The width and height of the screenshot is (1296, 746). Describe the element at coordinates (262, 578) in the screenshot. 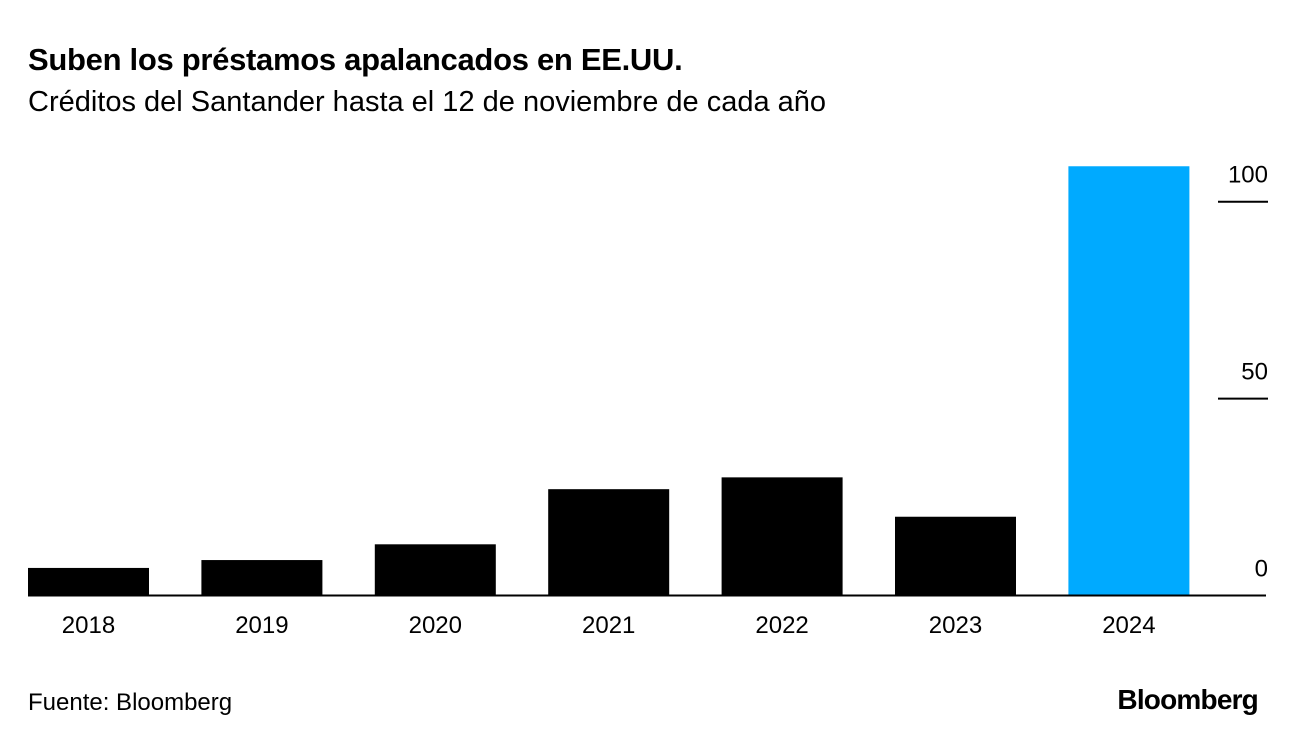

I see `bar-2019` at that location.